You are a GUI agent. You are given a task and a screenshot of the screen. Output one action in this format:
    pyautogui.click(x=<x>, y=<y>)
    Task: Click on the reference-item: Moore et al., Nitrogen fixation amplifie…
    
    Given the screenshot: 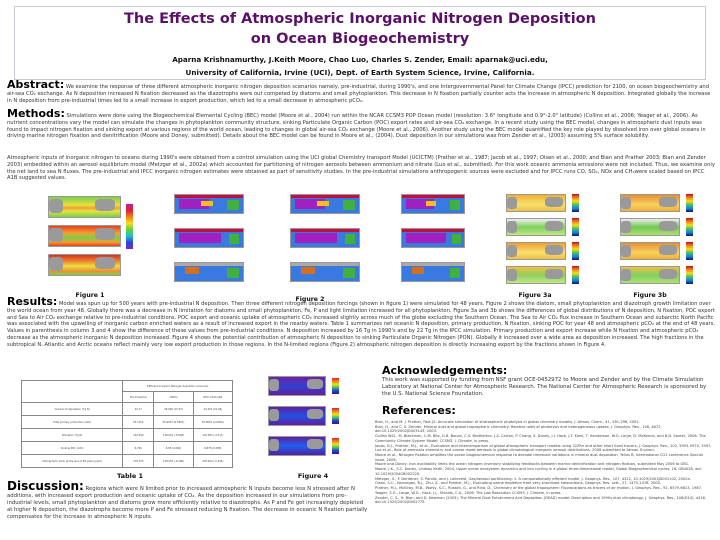 What is the action you would take?
    pyautogui.click(x=539, y=457)
    